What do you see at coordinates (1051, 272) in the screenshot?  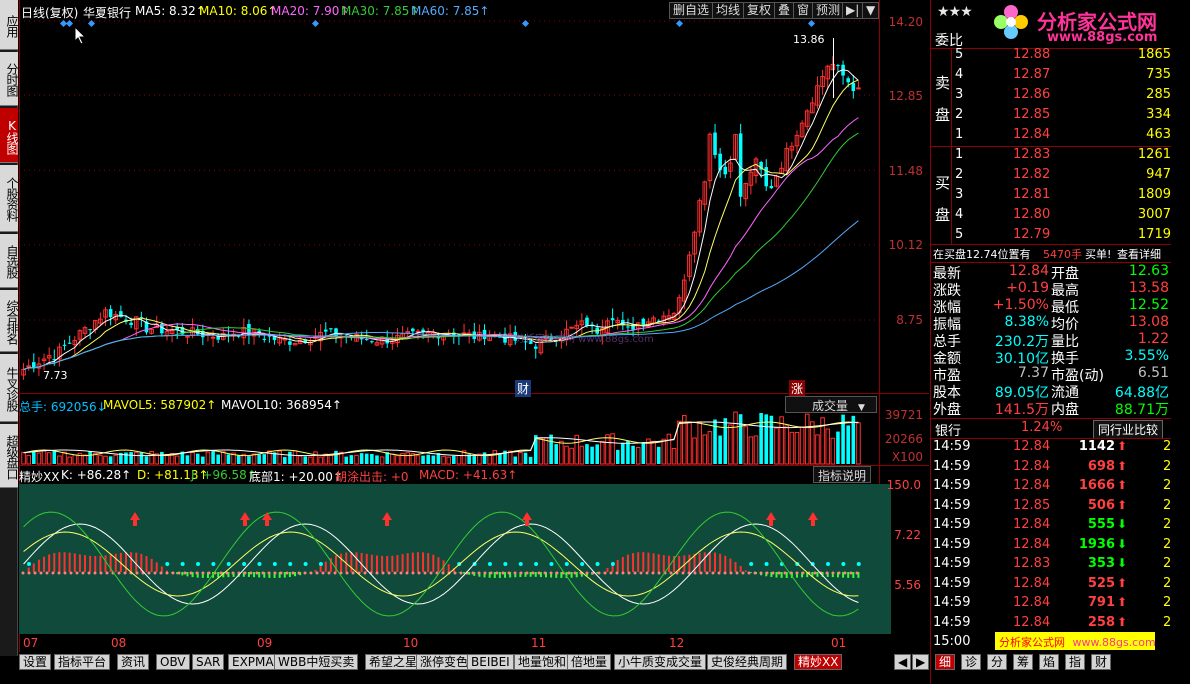 I see `quote-row: 最新 12.84 开盘 12.63` at bounding box center [1051, 272].